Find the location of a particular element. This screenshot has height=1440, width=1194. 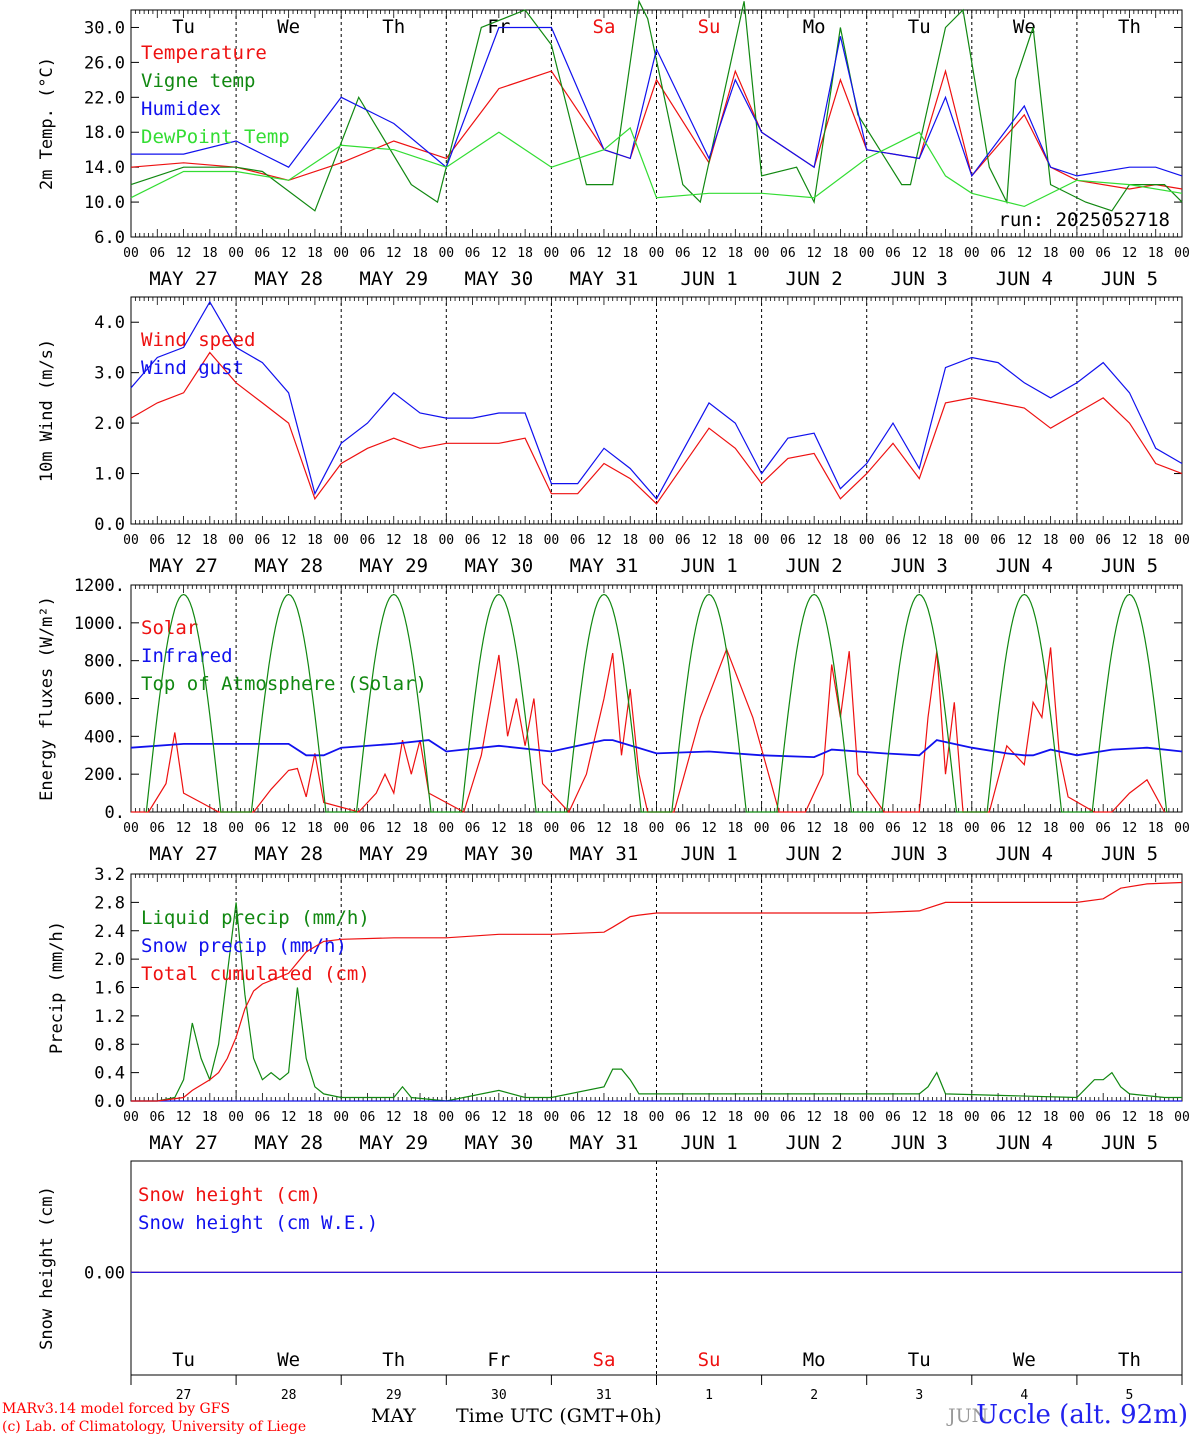

series-line-dewpoint-temp is located at coordinates (656, 167).